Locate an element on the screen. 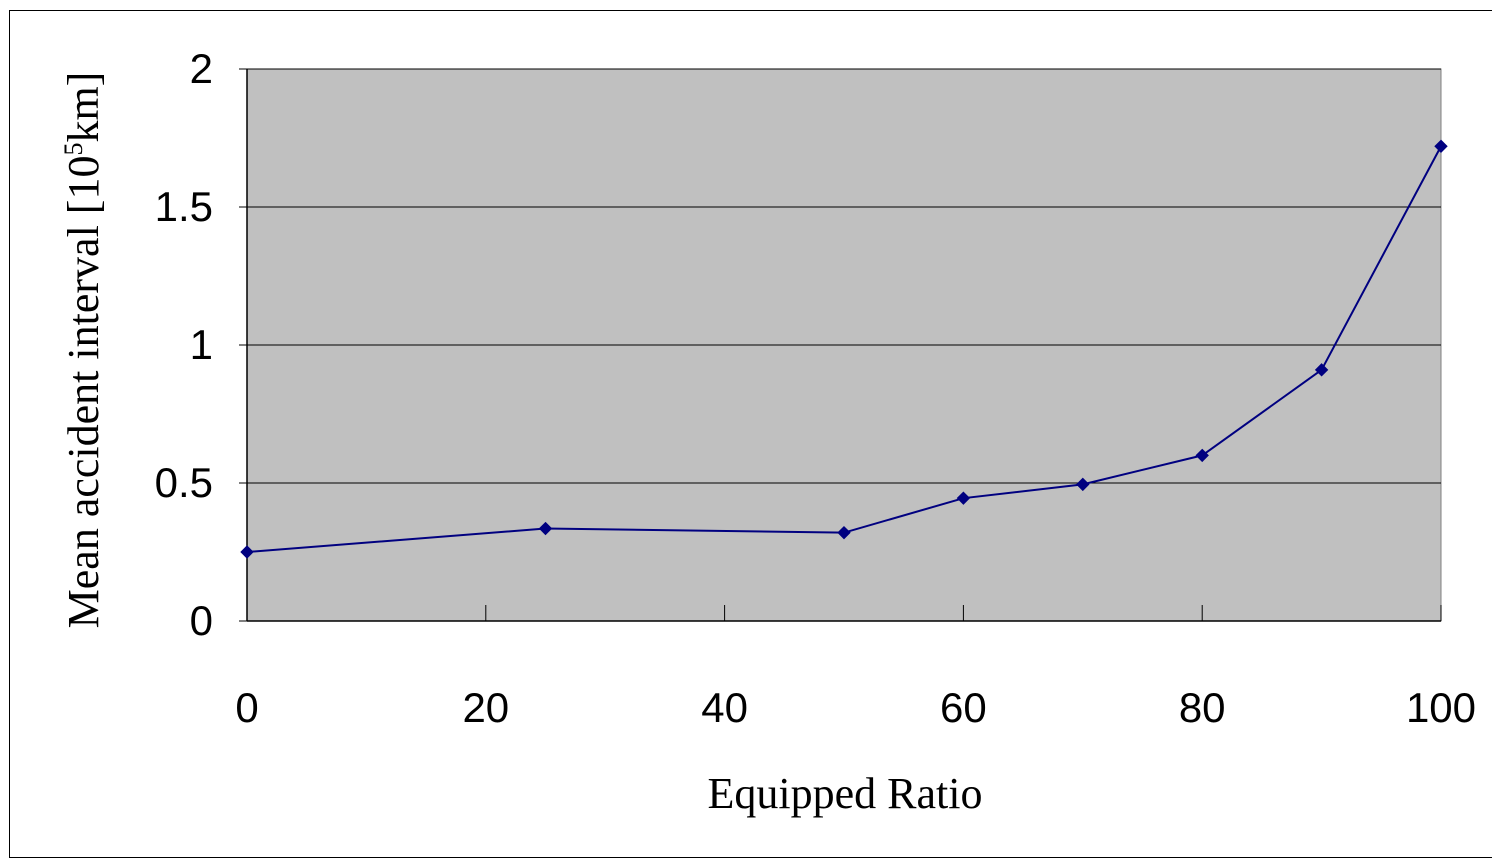 Image resolution: width=1492 pixels, height=859 pixels. y-axis-title-exponent: 5 is located at coordinates (73, 149).